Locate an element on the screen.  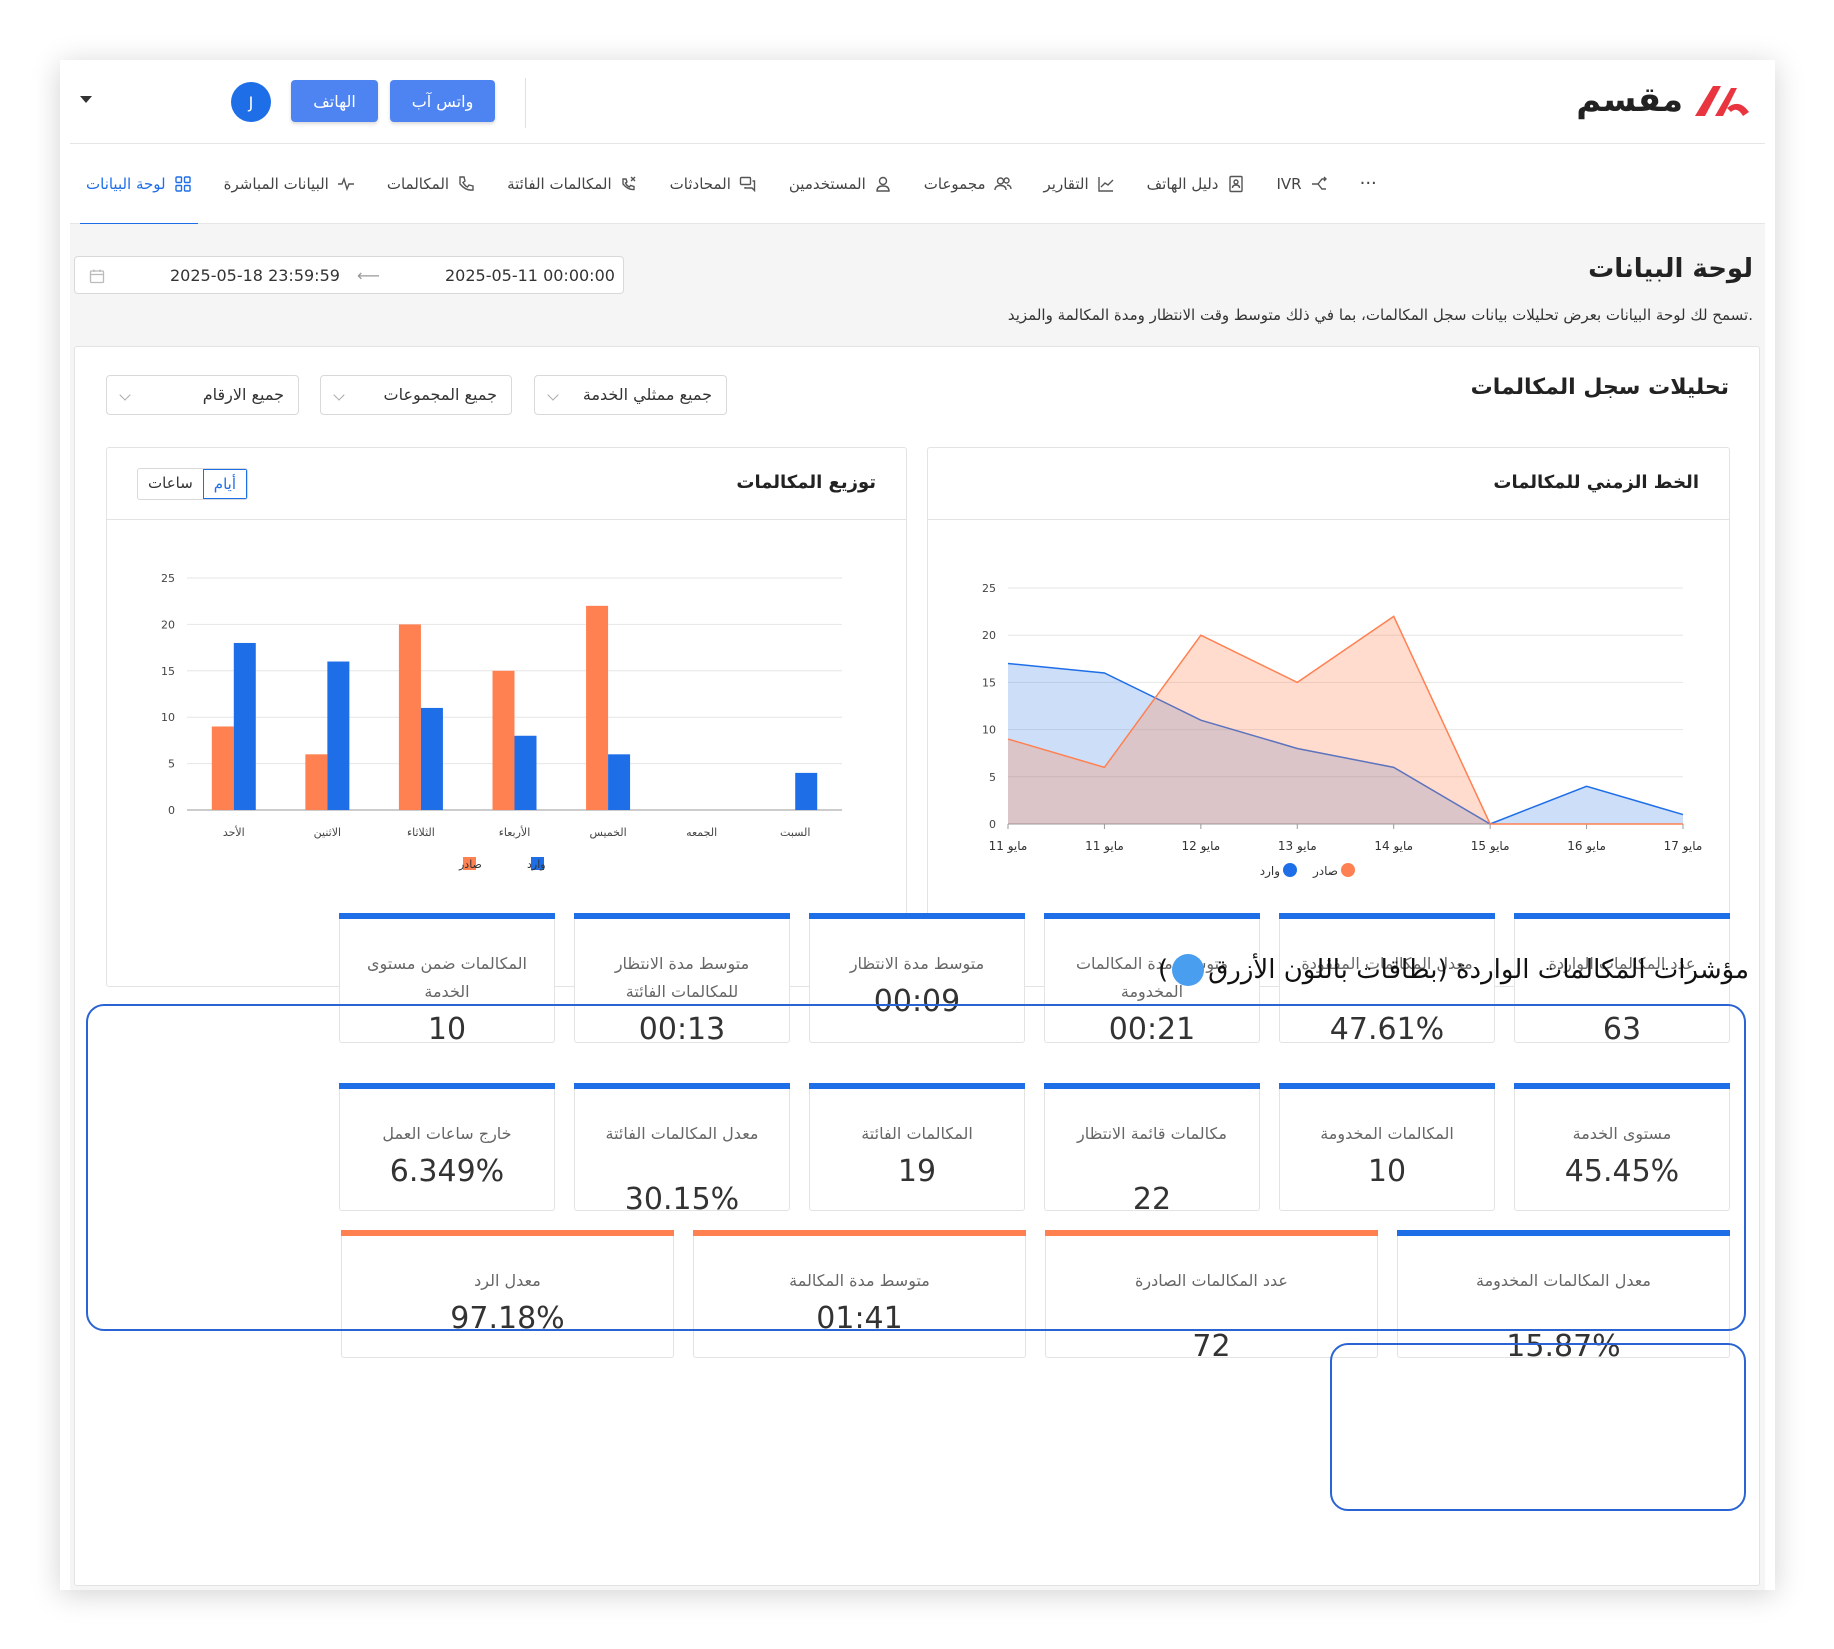
toggle-hours: ساعات is located at coordinates (170, 483).